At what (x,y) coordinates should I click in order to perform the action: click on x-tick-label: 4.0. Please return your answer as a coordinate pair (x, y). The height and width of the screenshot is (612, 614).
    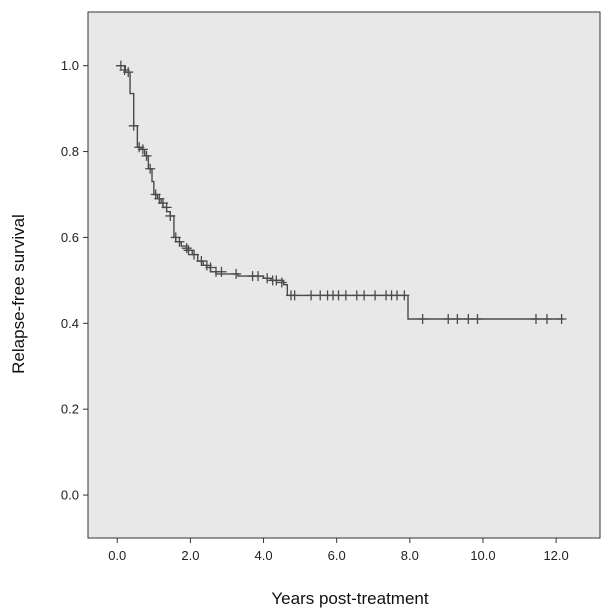
    Looking at the image, I should click on (264, 555).